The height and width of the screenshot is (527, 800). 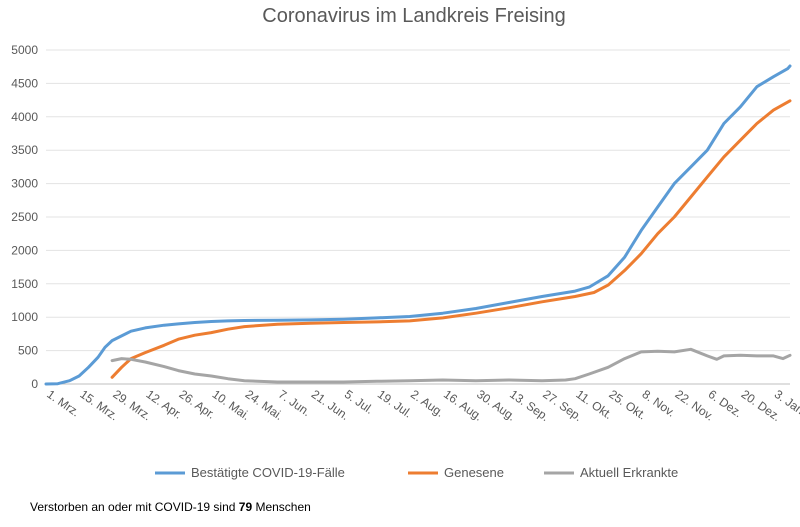 What do you see at coordinates (24, 117) in the screenshot?
I see `y-tick-label: 4000` at bounding box center [24, 117].